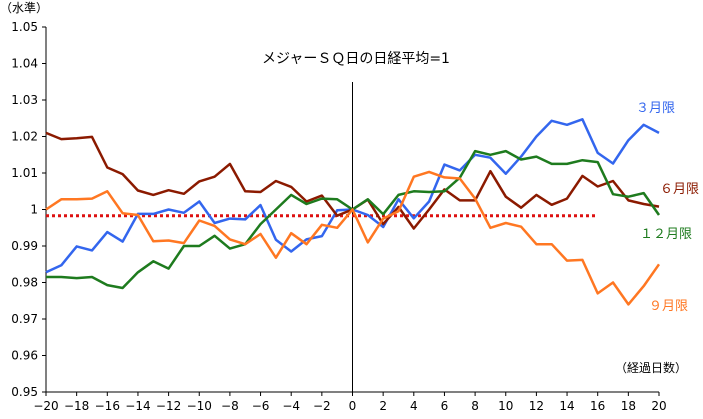  I want to click on x-tick-label: 6, so click(445, 406).